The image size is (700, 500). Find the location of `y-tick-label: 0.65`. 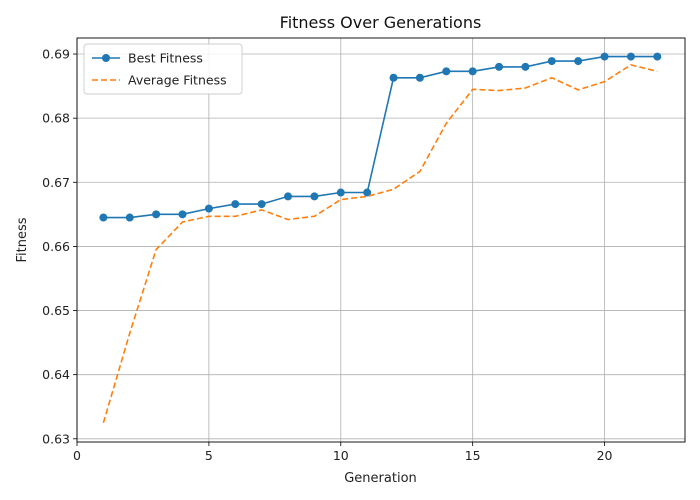

y-tick-label: 0.65 is located at coordinates (56, 310).